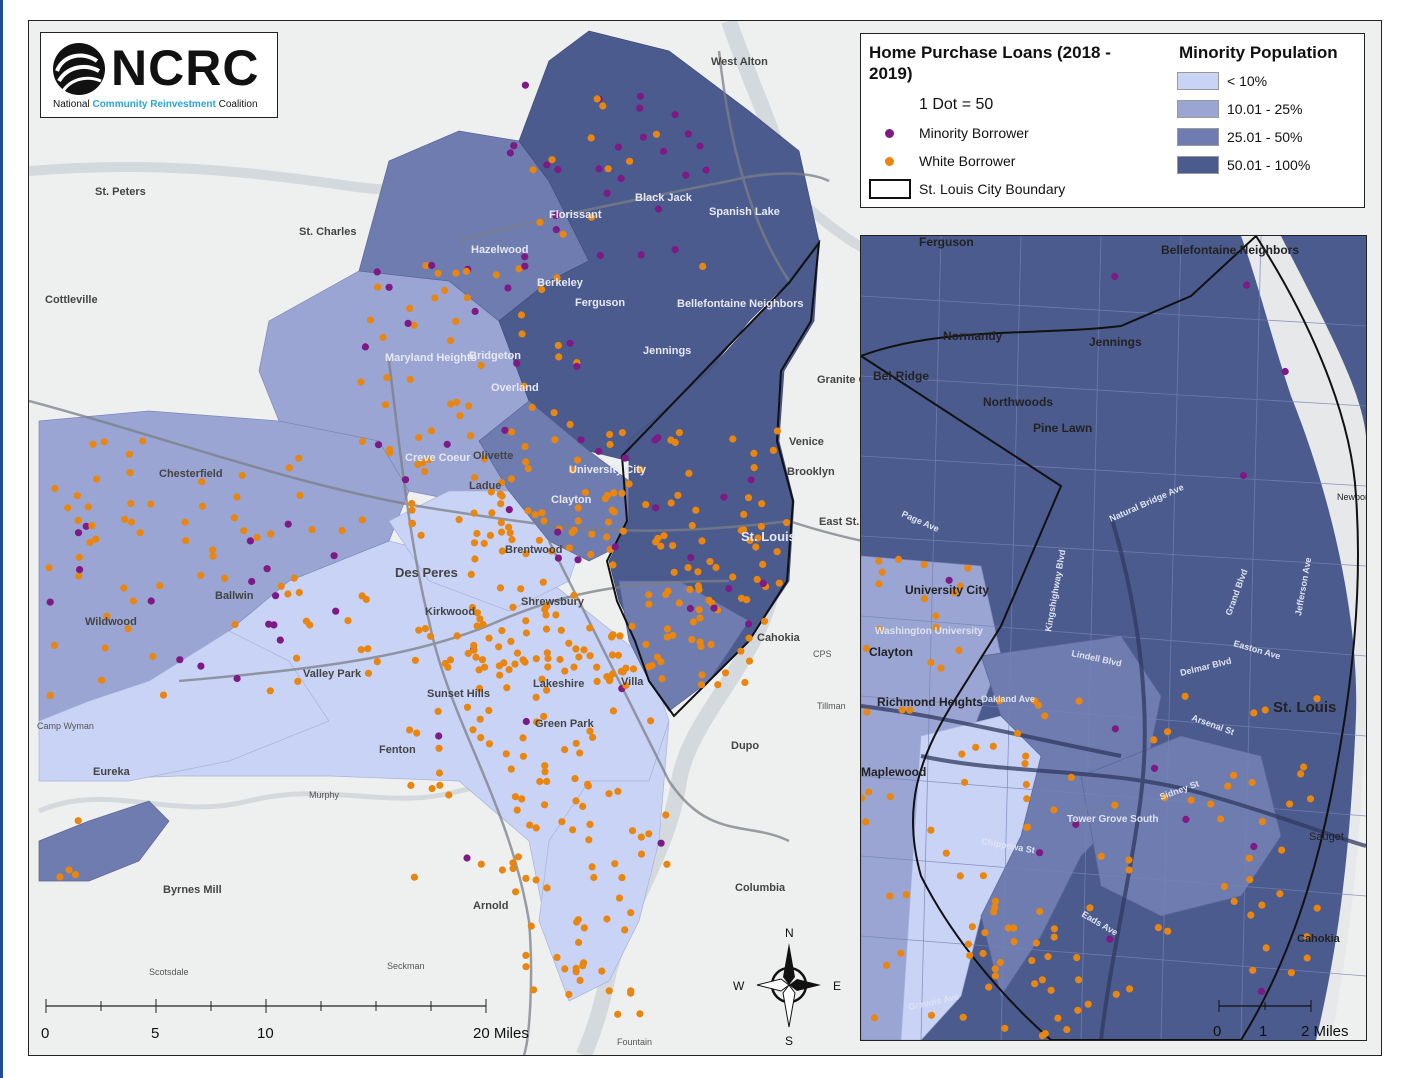 The width and height of the screenshot is (1406, 1078). I want to click on label-florissant: Florissant, so click(575, 215).